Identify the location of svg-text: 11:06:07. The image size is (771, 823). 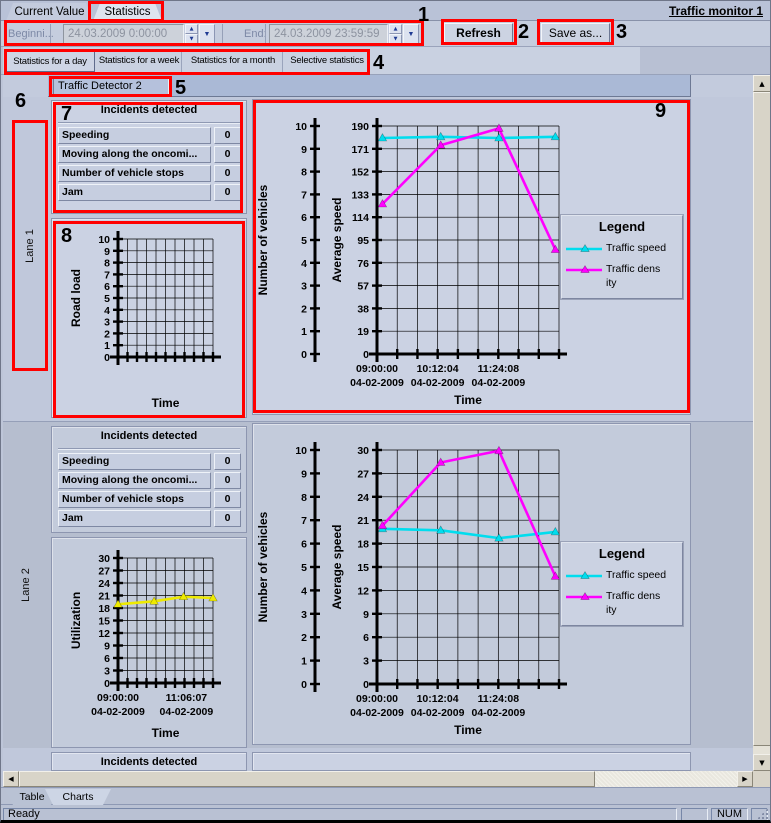
(187, 698).